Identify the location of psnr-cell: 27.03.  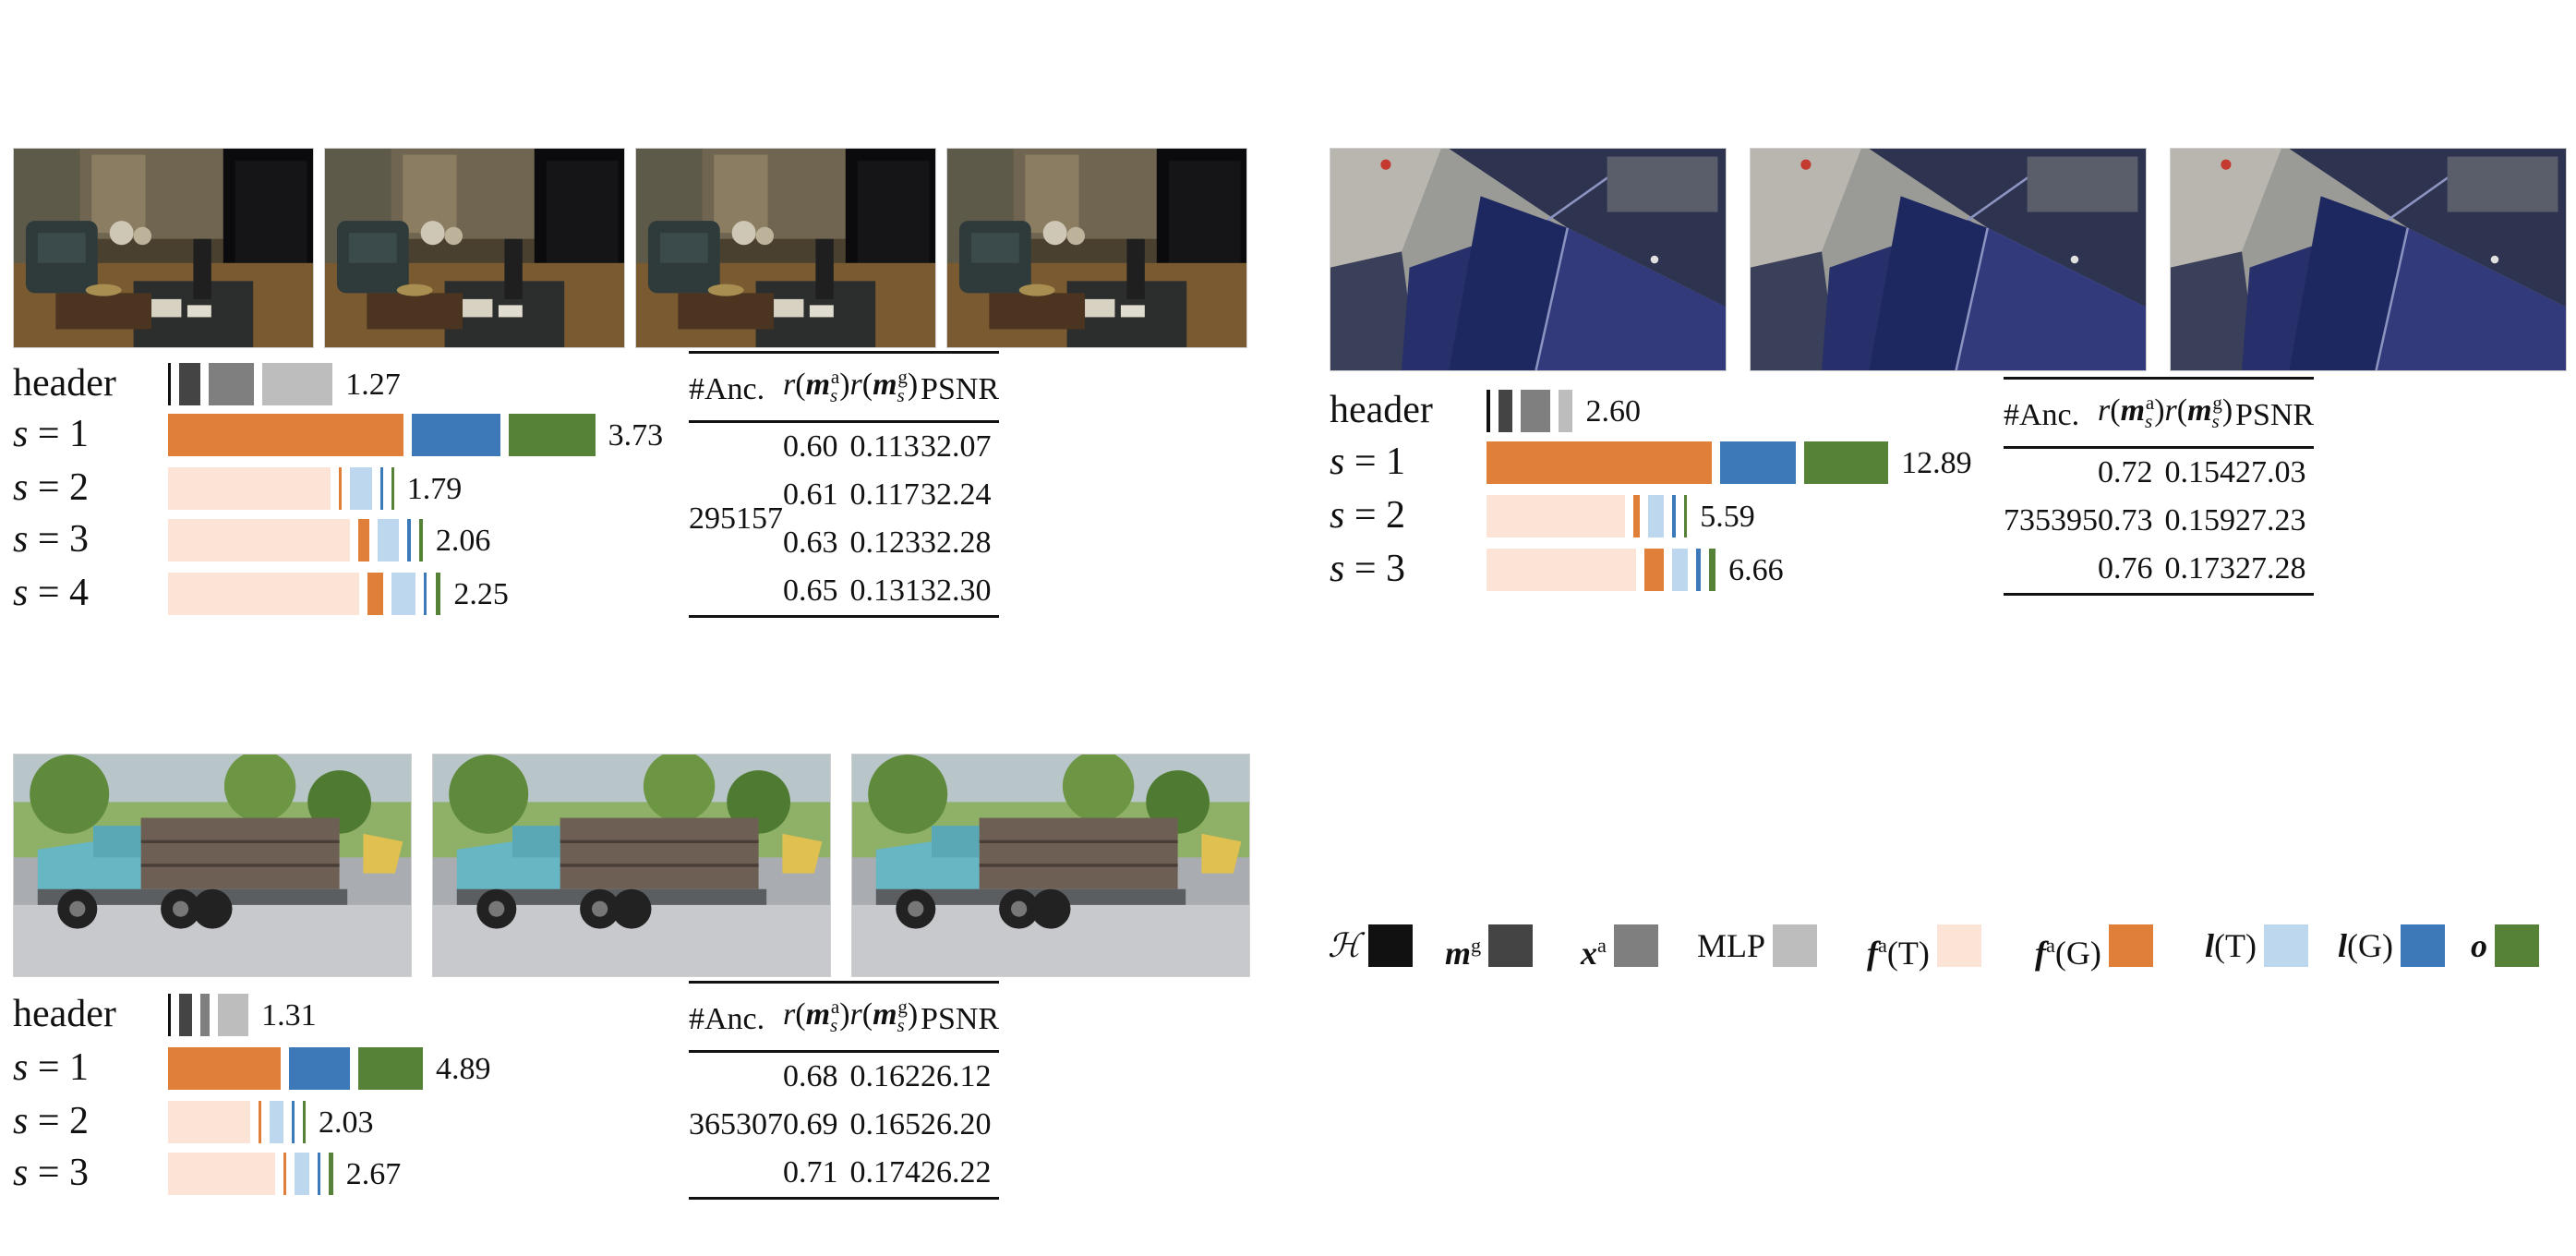
(2270, 472).